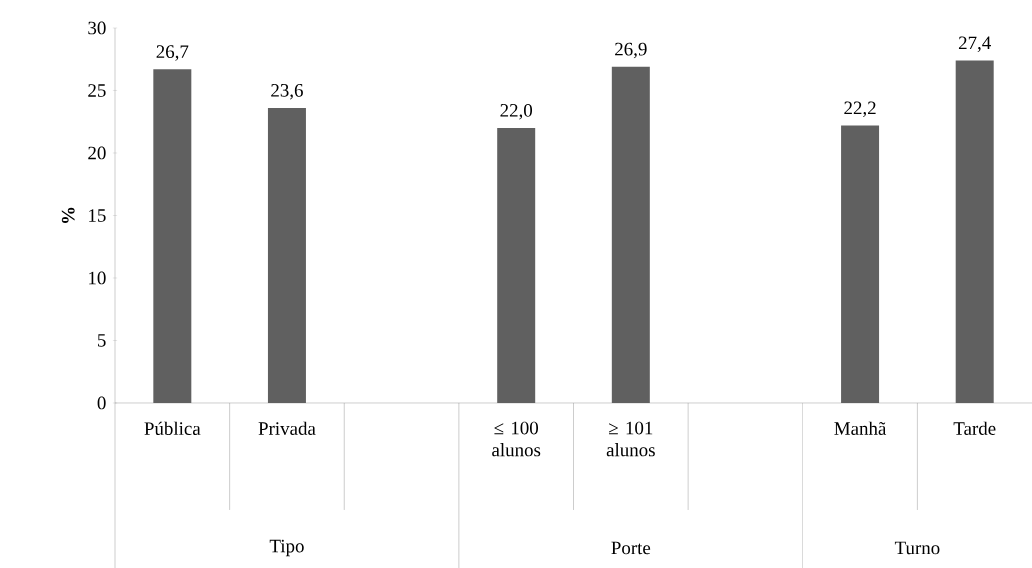 This screenshot has height=568, width=1032. Describe the element at coordinates (860, 109) in the screenshot. I see `data-label: 22,2` at that location.